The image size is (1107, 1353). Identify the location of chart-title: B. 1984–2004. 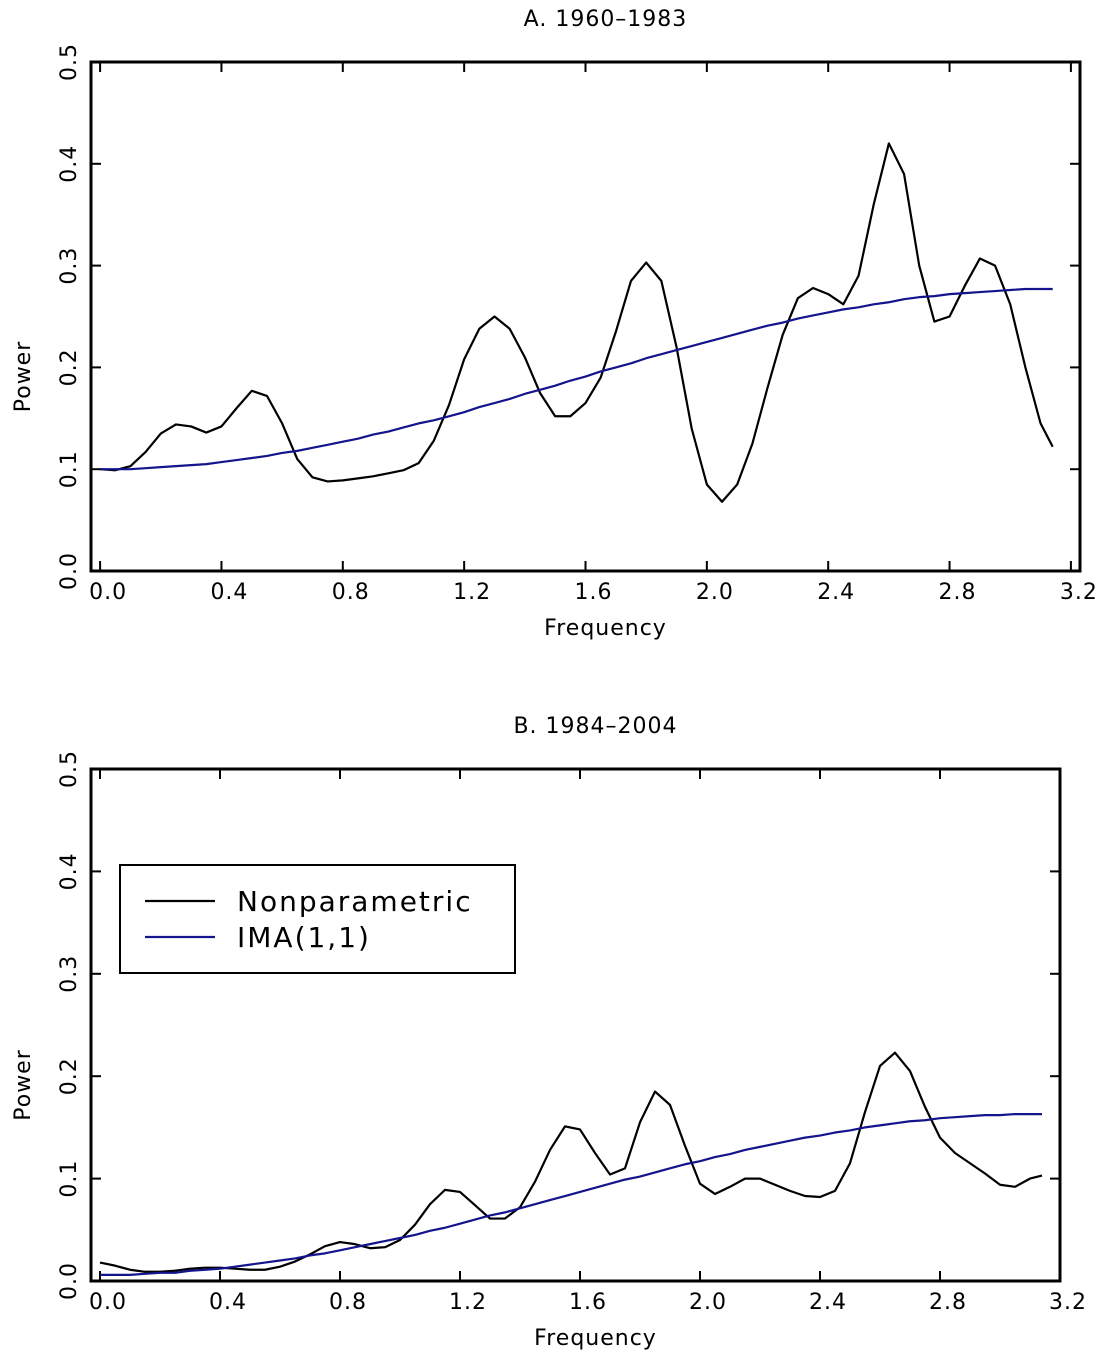
(595, 726).